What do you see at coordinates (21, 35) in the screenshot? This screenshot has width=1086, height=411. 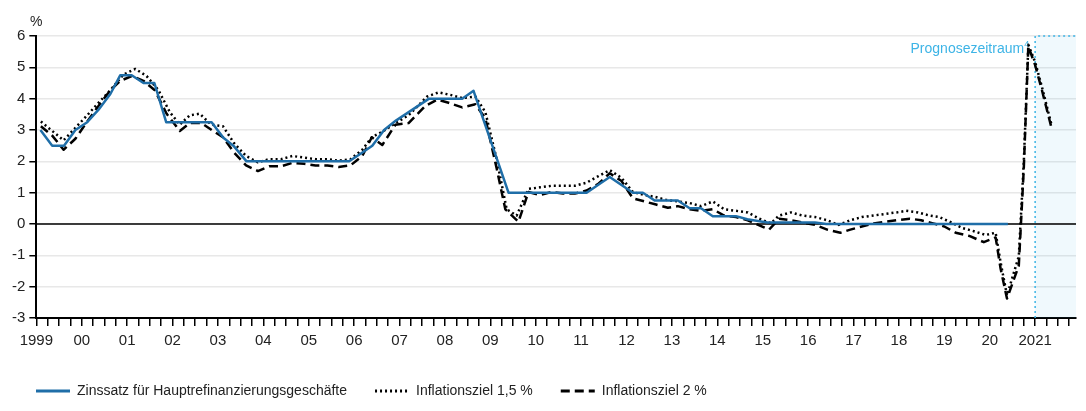 I see `y-tick-label: 6` at bounding box center [21, 35].